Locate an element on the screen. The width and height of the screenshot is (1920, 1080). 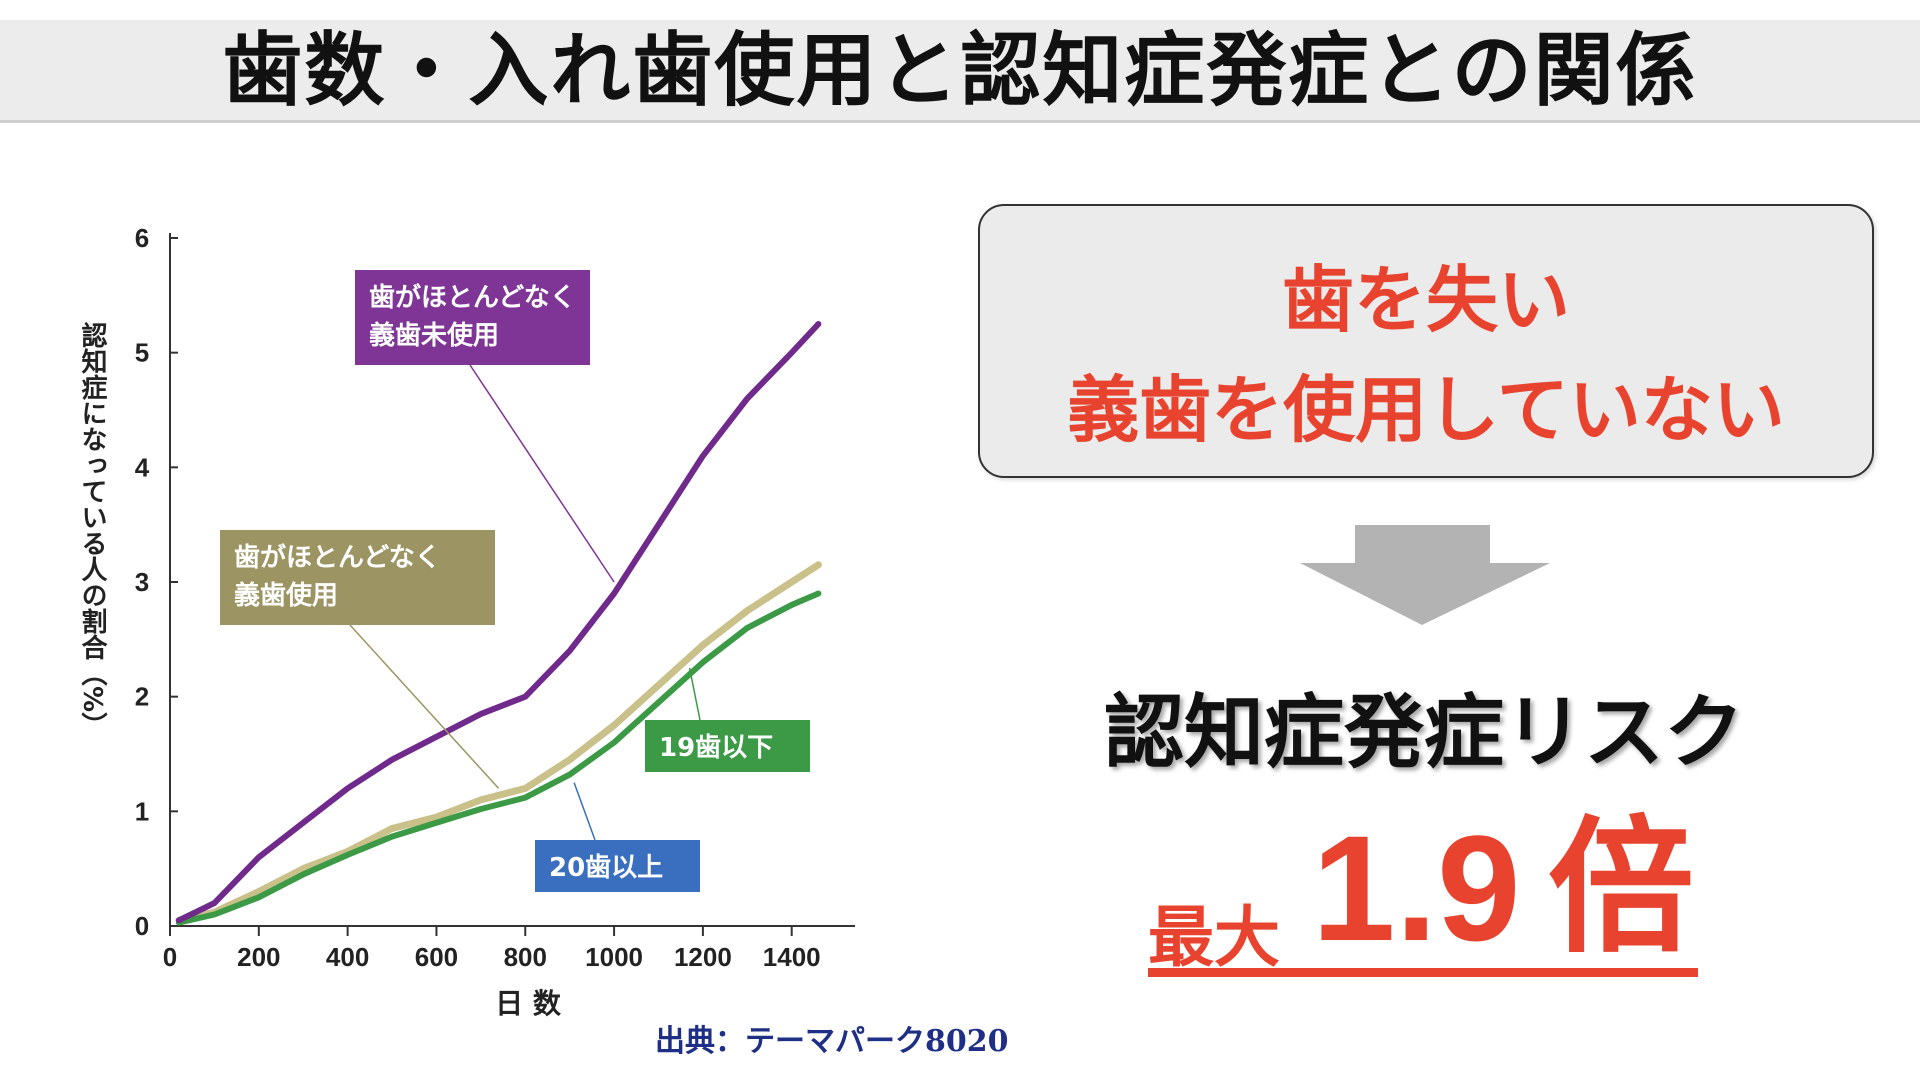
y-tick-label: 0 is located at coordinates (142, 926).